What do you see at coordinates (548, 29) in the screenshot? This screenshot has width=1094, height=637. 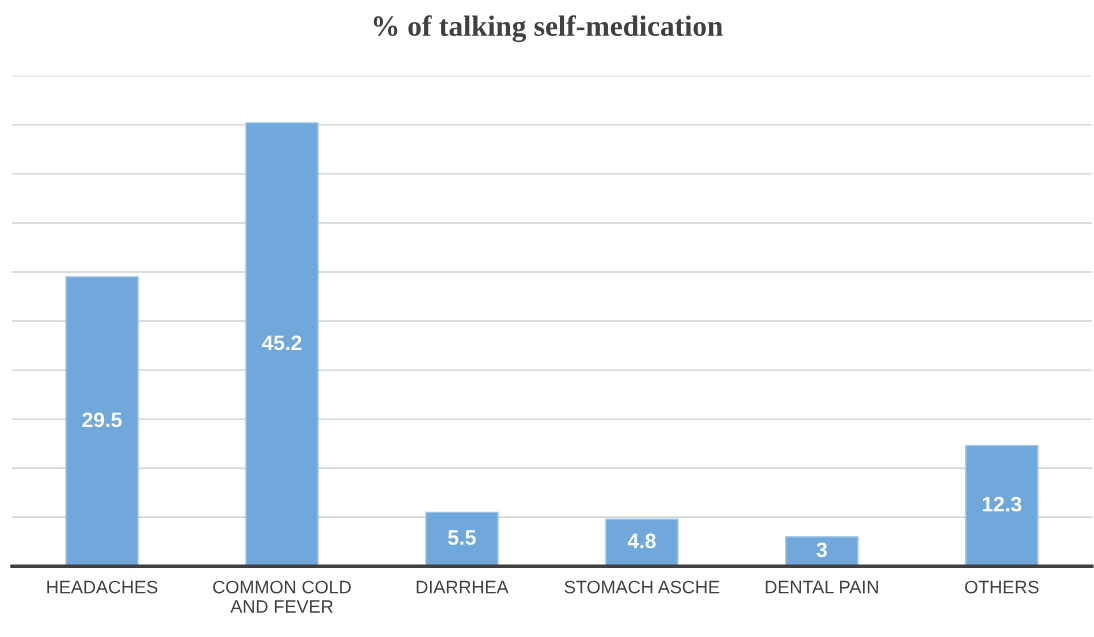 I see `chart-title: % of talking self-medication` at bounding box center [548, 29].